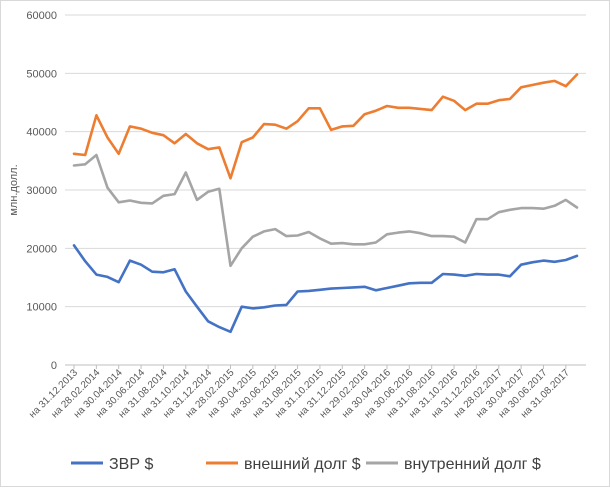 Image resolution: width=610 pixels, height=491 pixels. I want to click on y-tick-label: 40000, so click(41, 133).